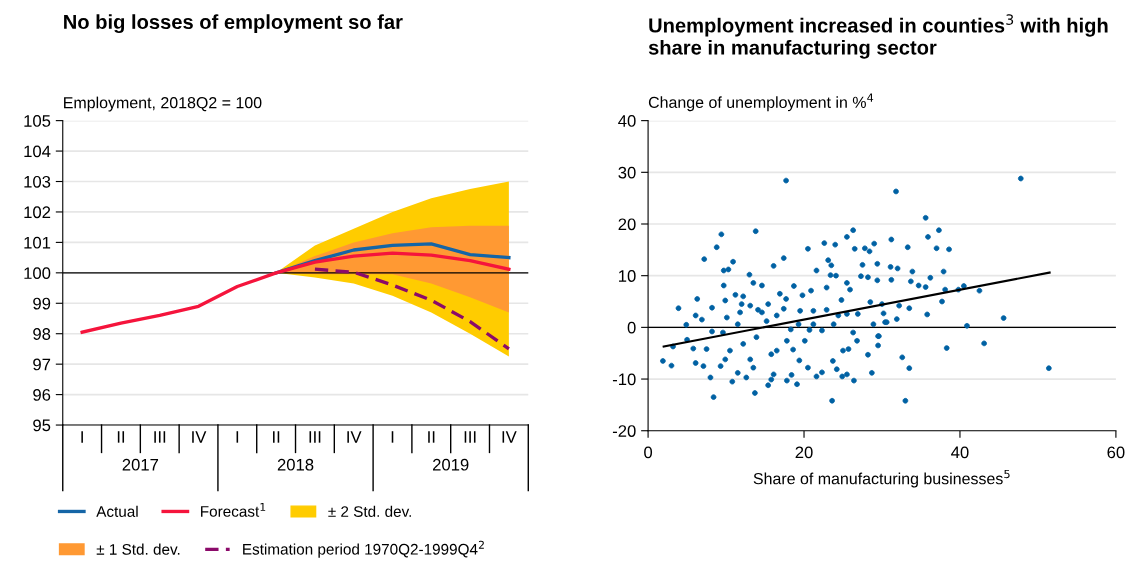  Describe the element at coordinates (761, 102) in the screenshot. I see `y-axis-title: Change of unemployment in %$^{4}$` at that location.